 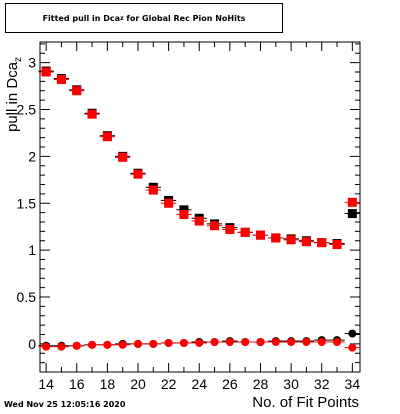 What do you see at coordinates (77, 384) in the screenshot?
I see `x-tick-label: 16` at bounding box center [77, 384].